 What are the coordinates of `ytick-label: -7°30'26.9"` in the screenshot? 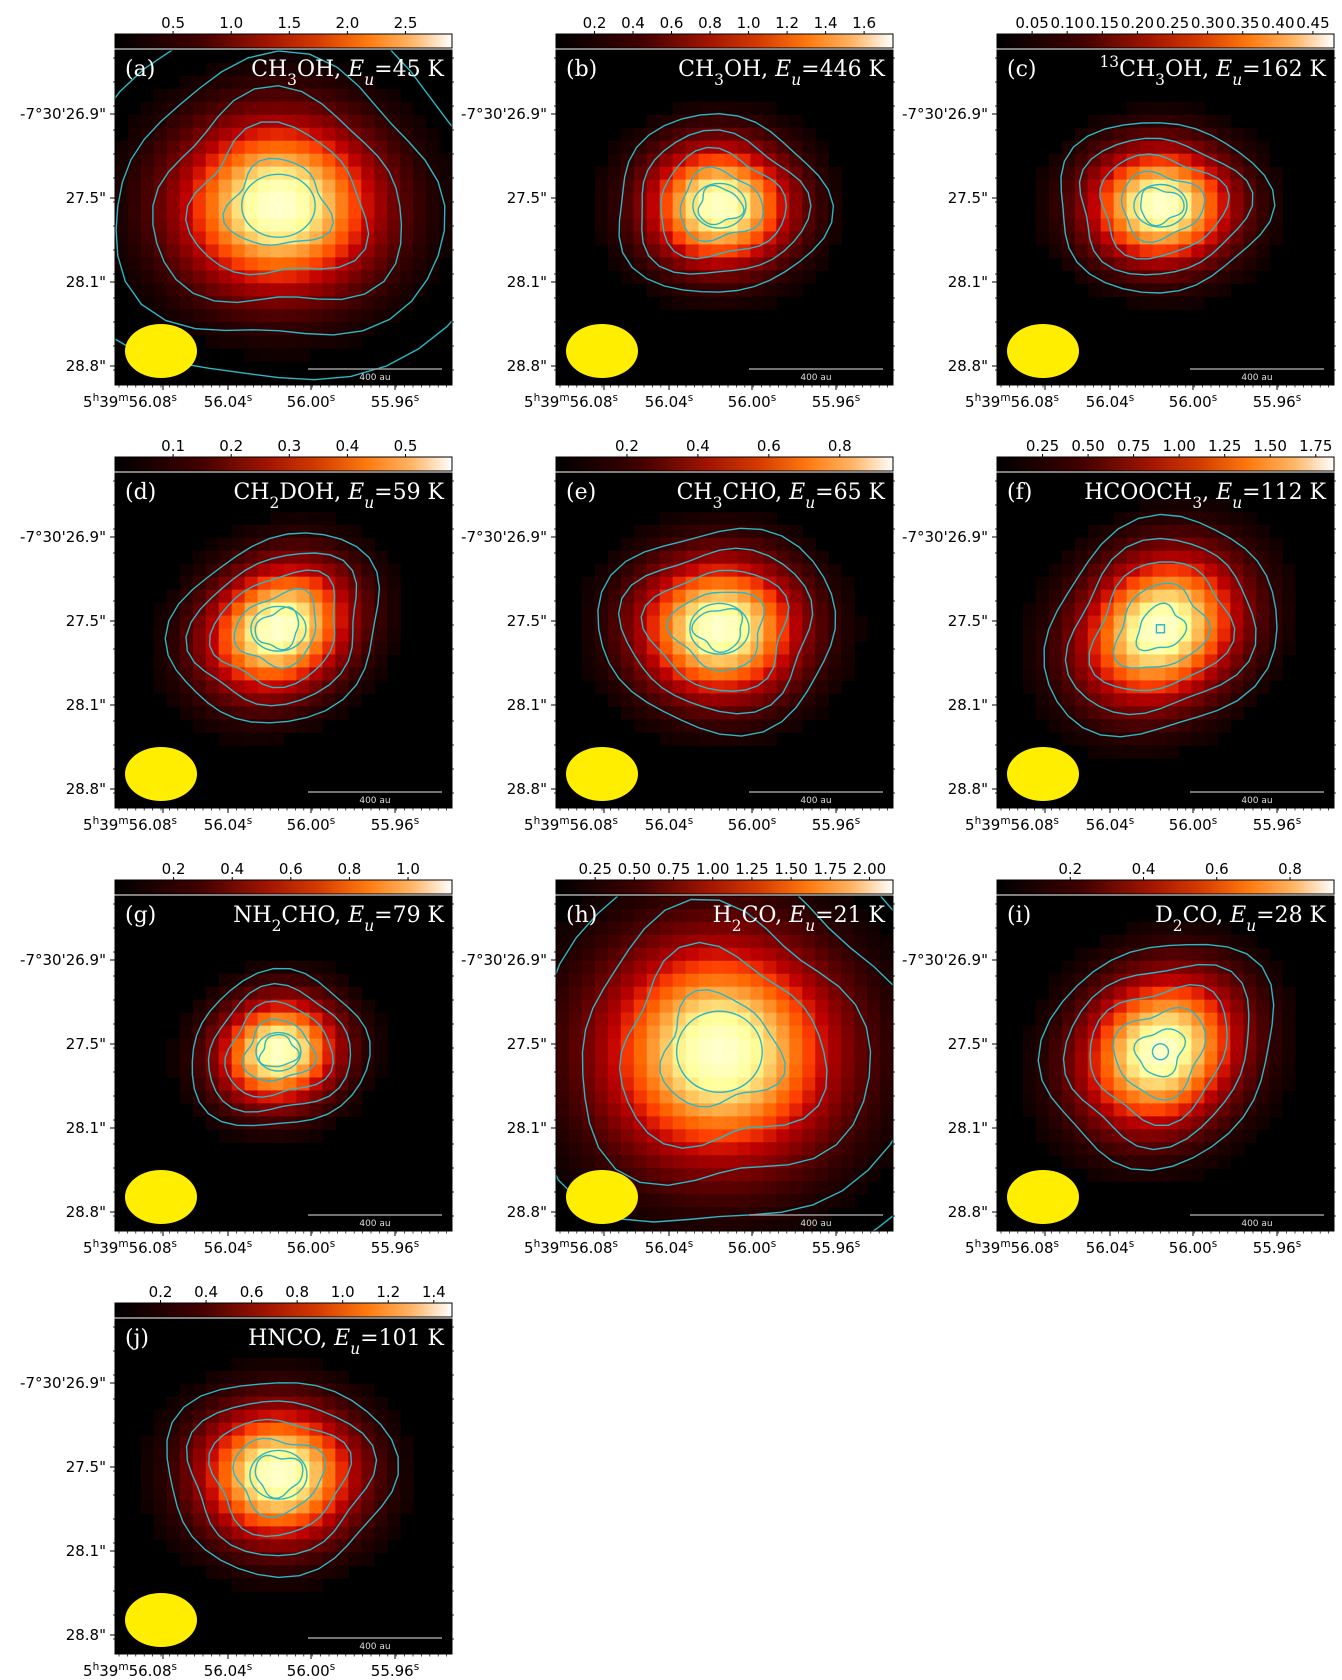 It's located at (63, 537).